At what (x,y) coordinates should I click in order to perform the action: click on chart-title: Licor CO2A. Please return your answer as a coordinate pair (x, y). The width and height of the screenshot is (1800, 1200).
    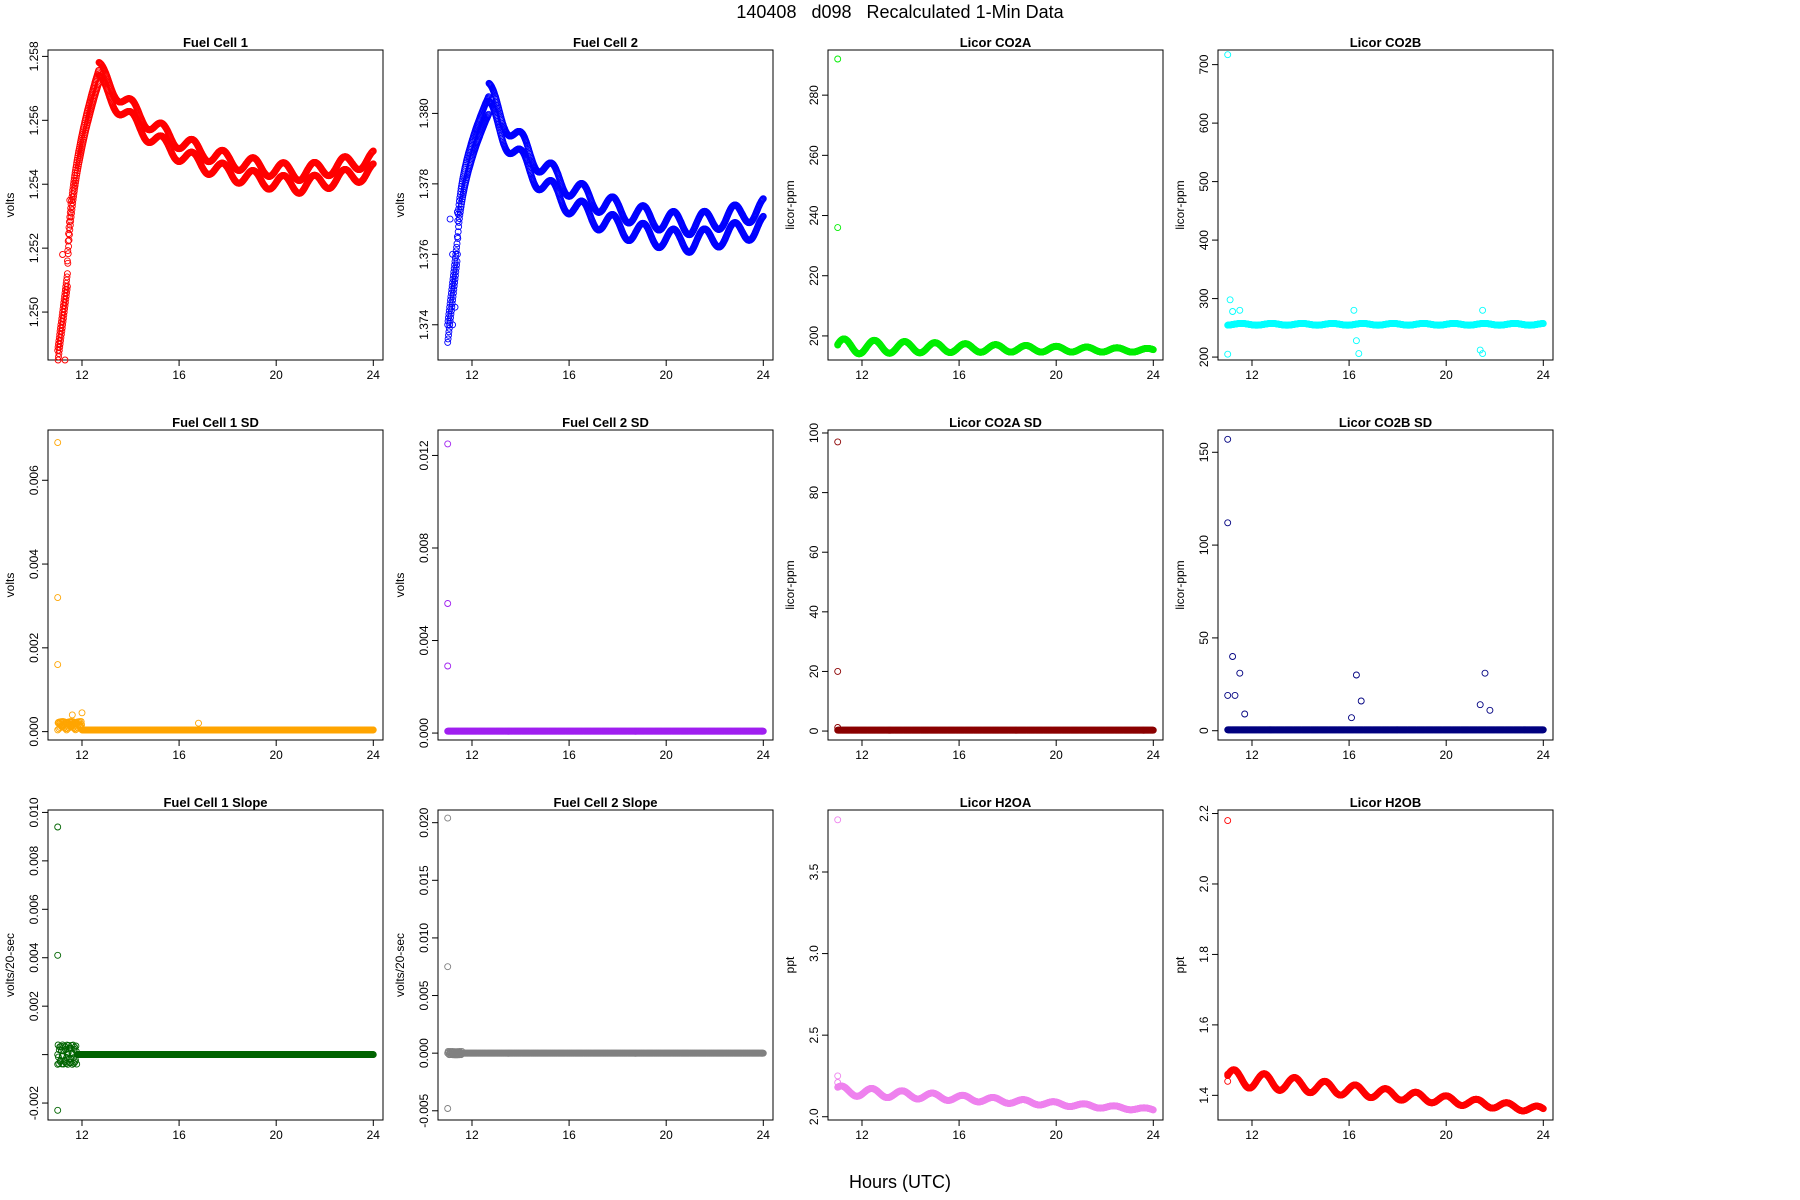
    Looking at the image, I should click on (996, 43).